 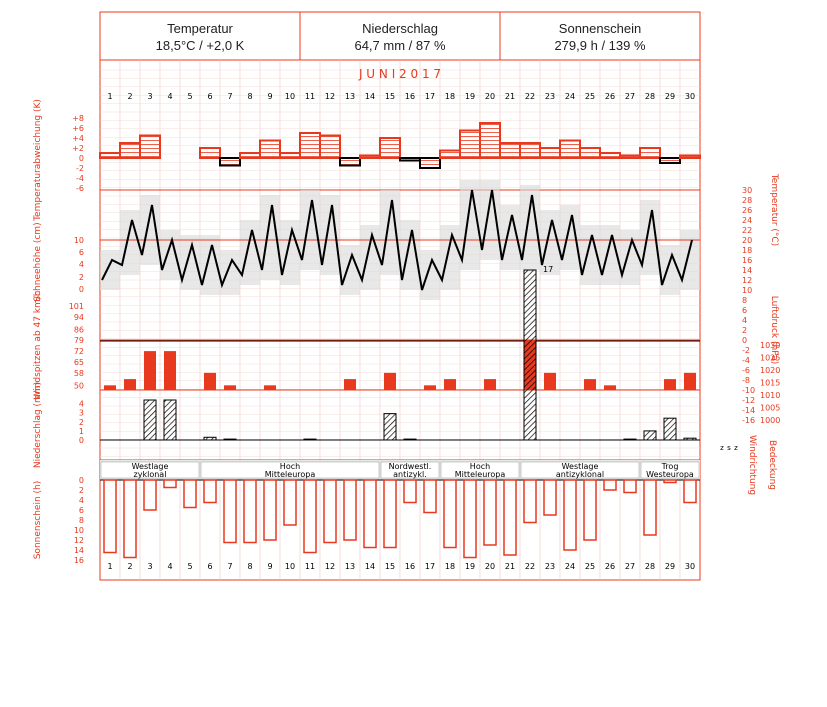 I want to click on pressure-tick-label: 1005, so click(x=770, y=408).